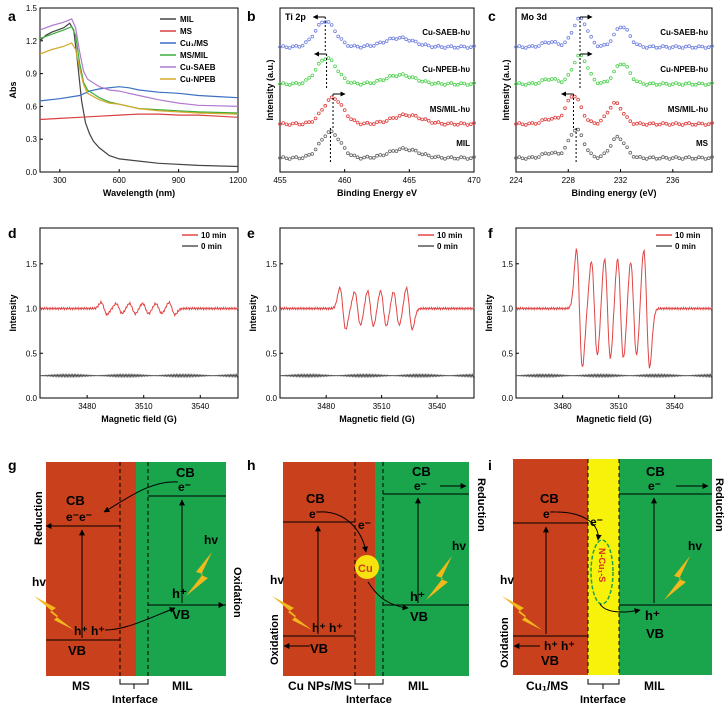 This screenshot has width=725, height=714. What do you see at coordinates (139, 193) in the screenshot?
I see `x-axis-label: Wavelength (nm)` at bounding box center [139, 193].